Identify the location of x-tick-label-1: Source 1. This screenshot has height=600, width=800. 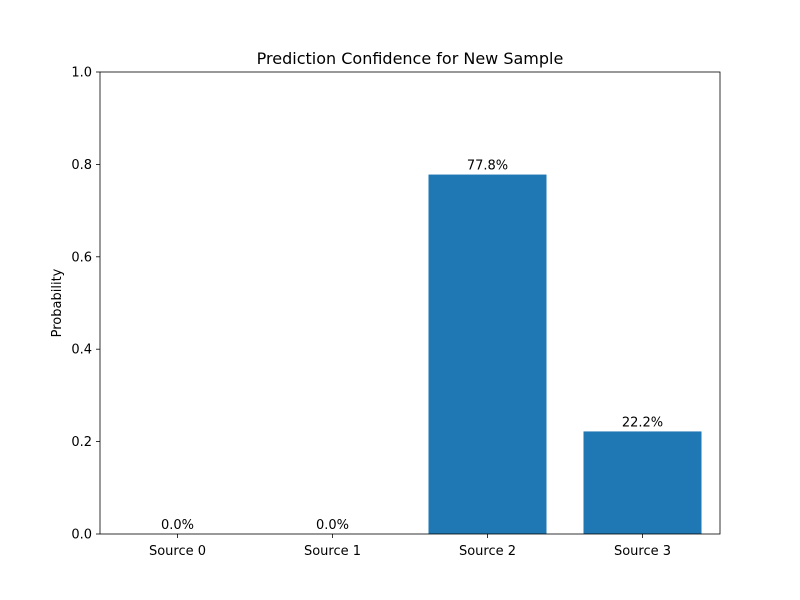
(332, 551).